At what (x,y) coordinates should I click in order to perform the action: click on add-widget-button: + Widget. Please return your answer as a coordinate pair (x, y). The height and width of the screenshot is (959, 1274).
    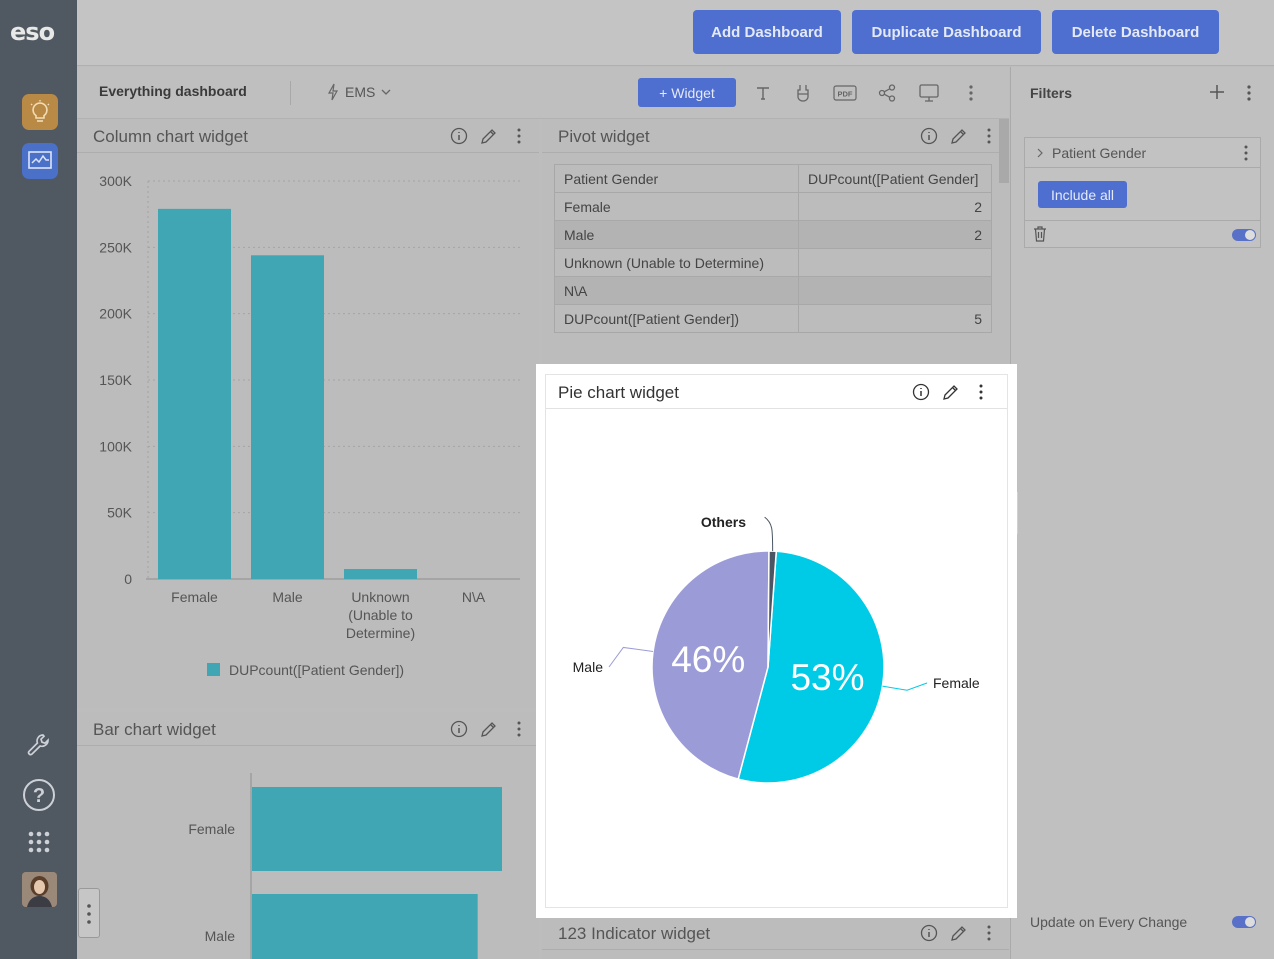
    Looking at the image, I should click on (687, 92).